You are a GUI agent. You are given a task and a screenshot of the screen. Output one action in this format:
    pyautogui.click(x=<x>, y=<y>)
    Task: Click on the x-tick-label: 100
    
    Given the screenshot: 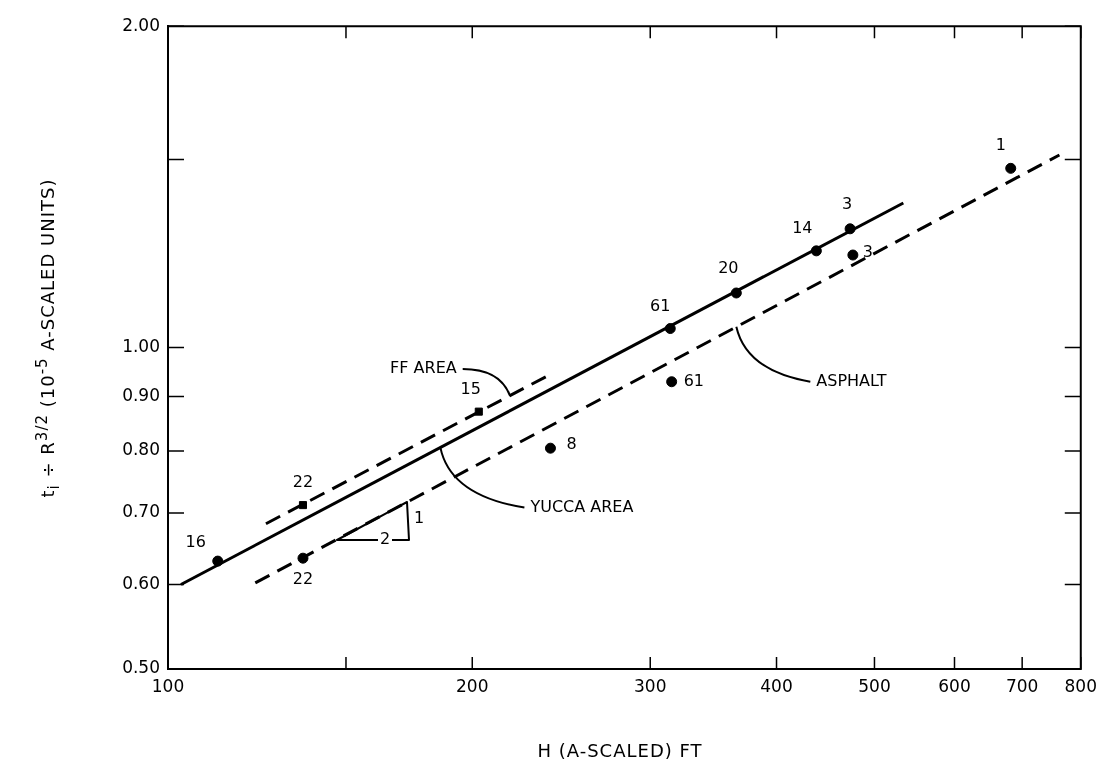 What is the action you would take?
    pyautogui.click(x=168, y=685)
    